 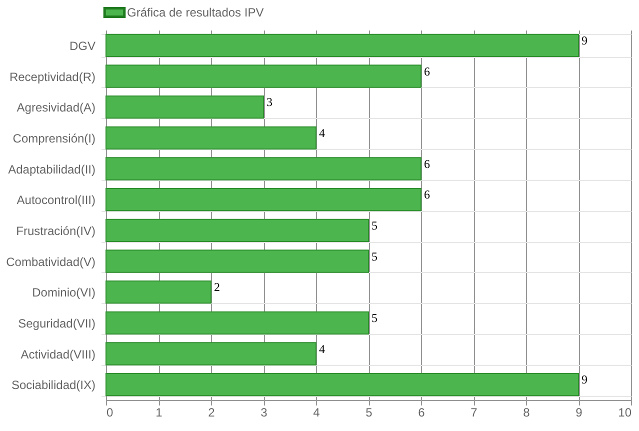 What do you see at coordinates (316, 413) in the screenshot?
I see `x-tick-label: 4` at bounding box center [316, 413].